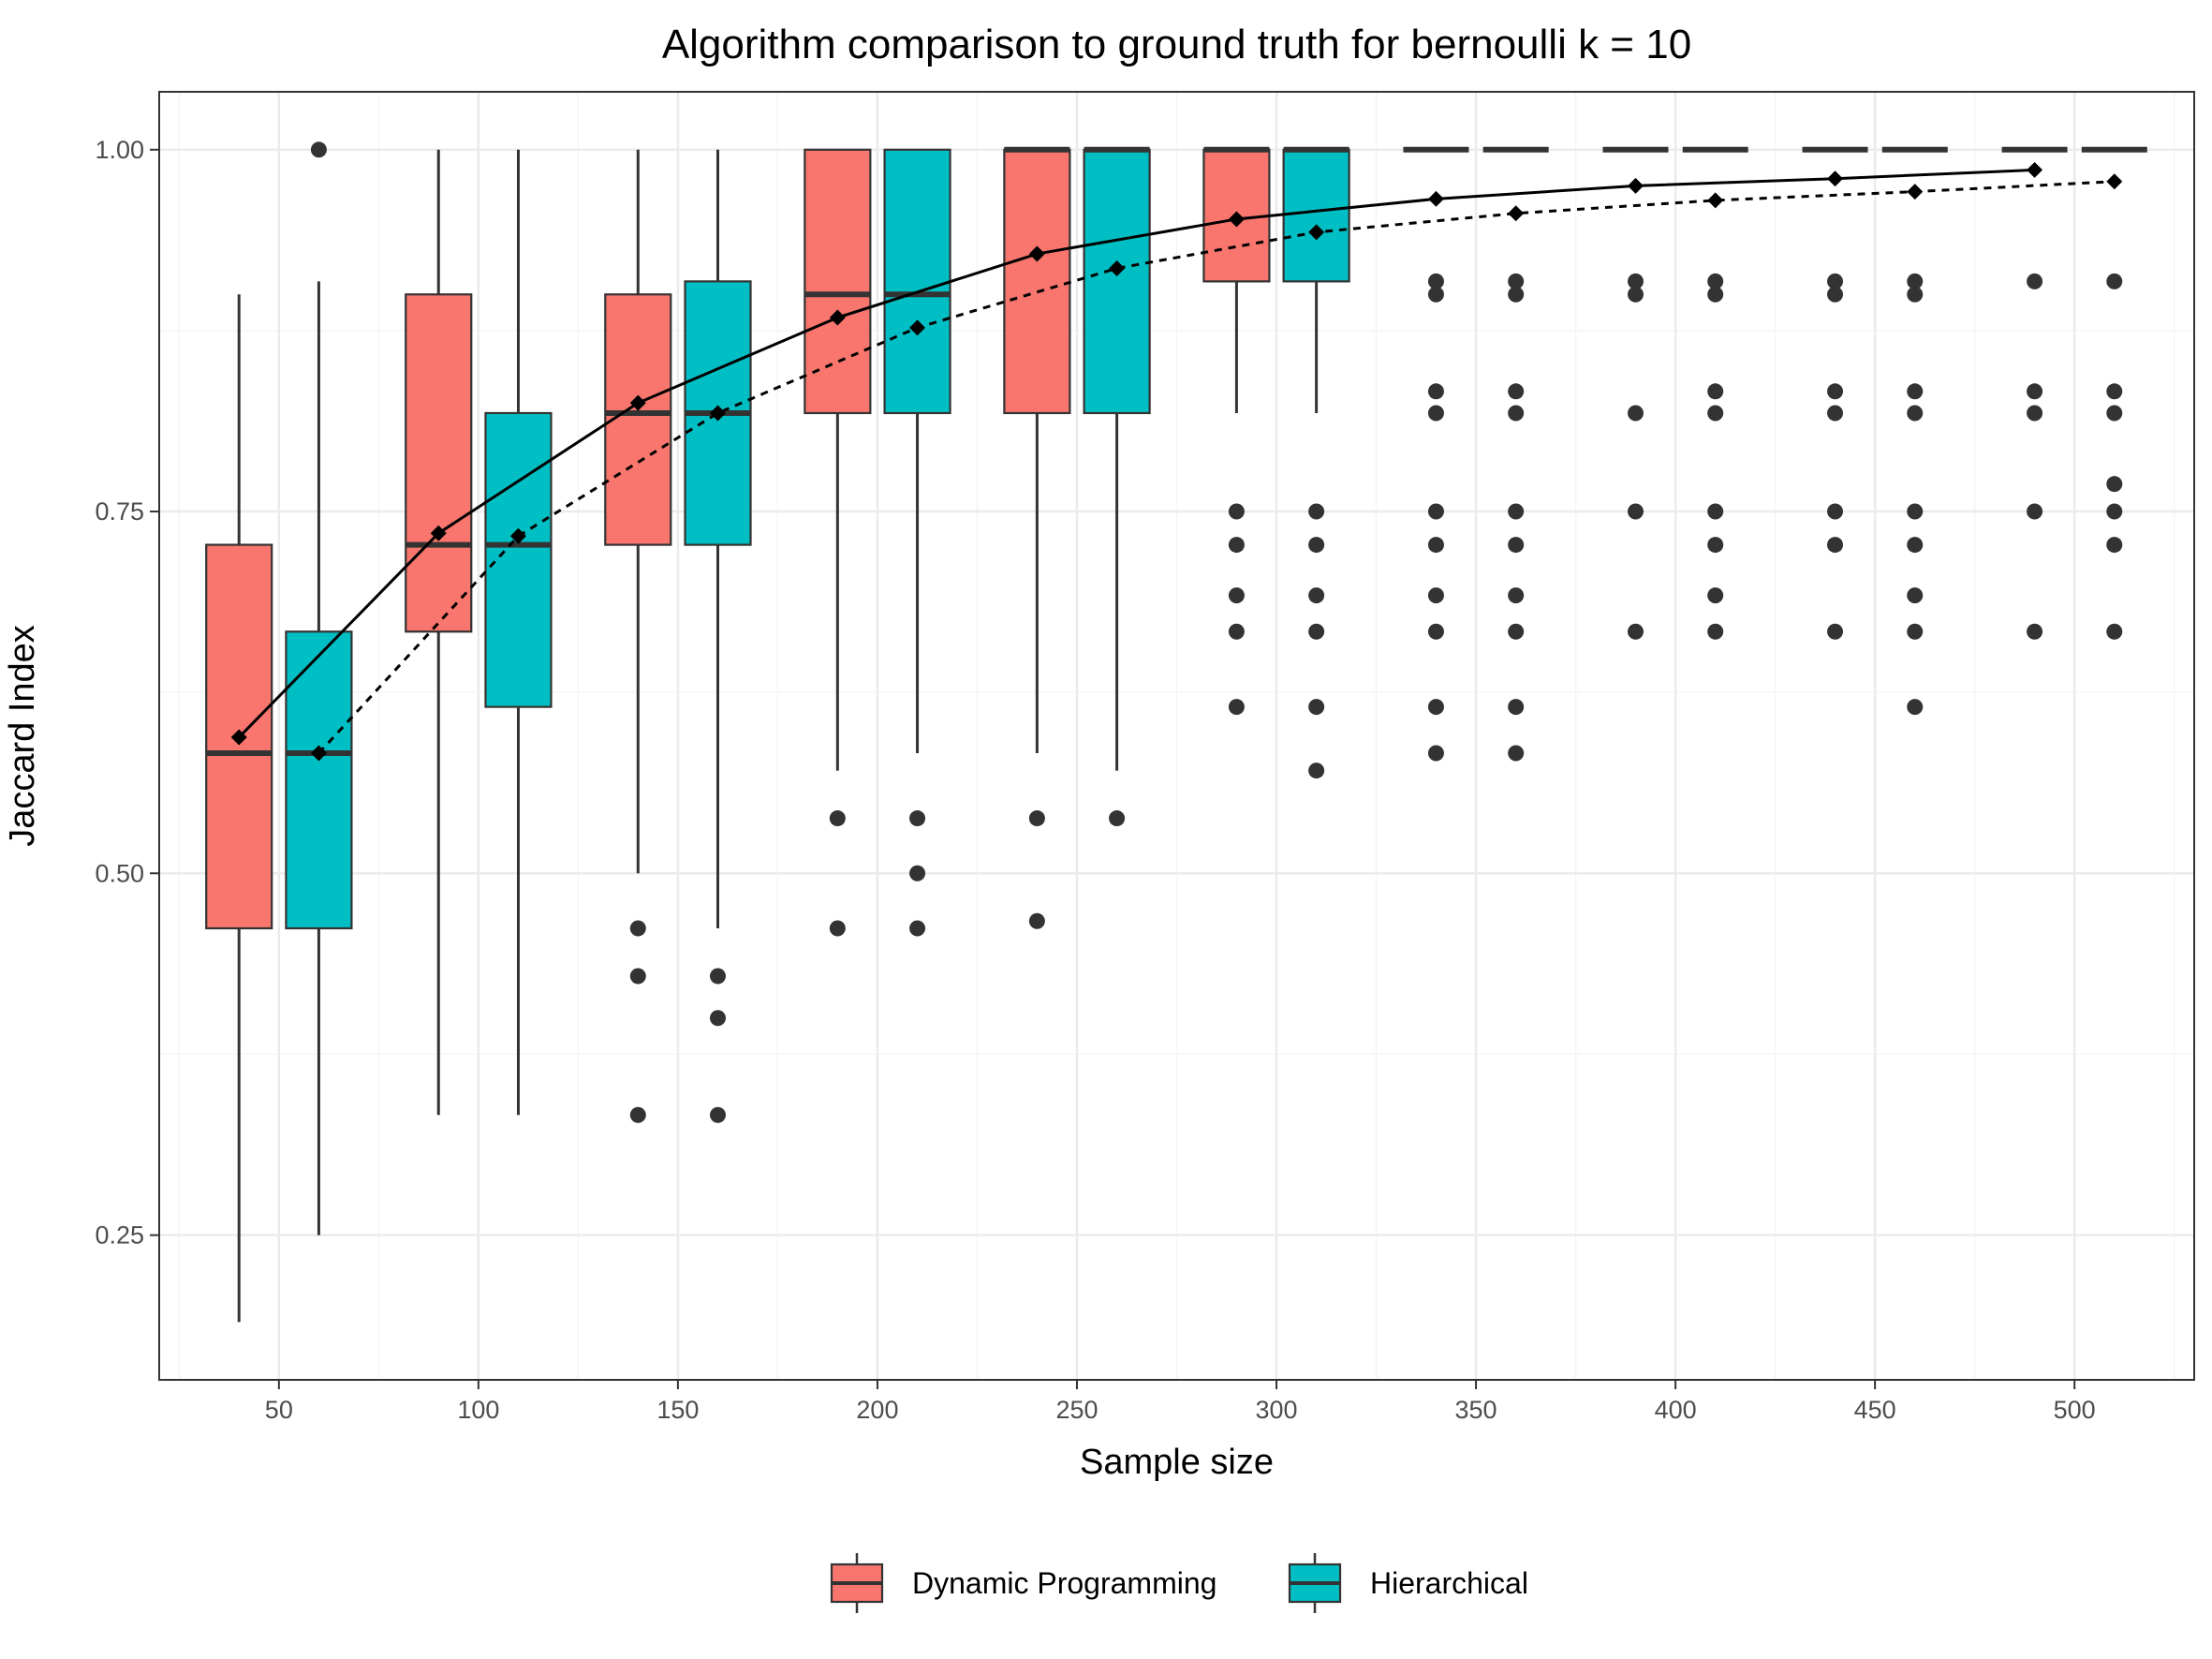 The width and height of the screenshot is (2212, 1659). I want to click on x-axis-title: Sample size, so click(1177, 1462).